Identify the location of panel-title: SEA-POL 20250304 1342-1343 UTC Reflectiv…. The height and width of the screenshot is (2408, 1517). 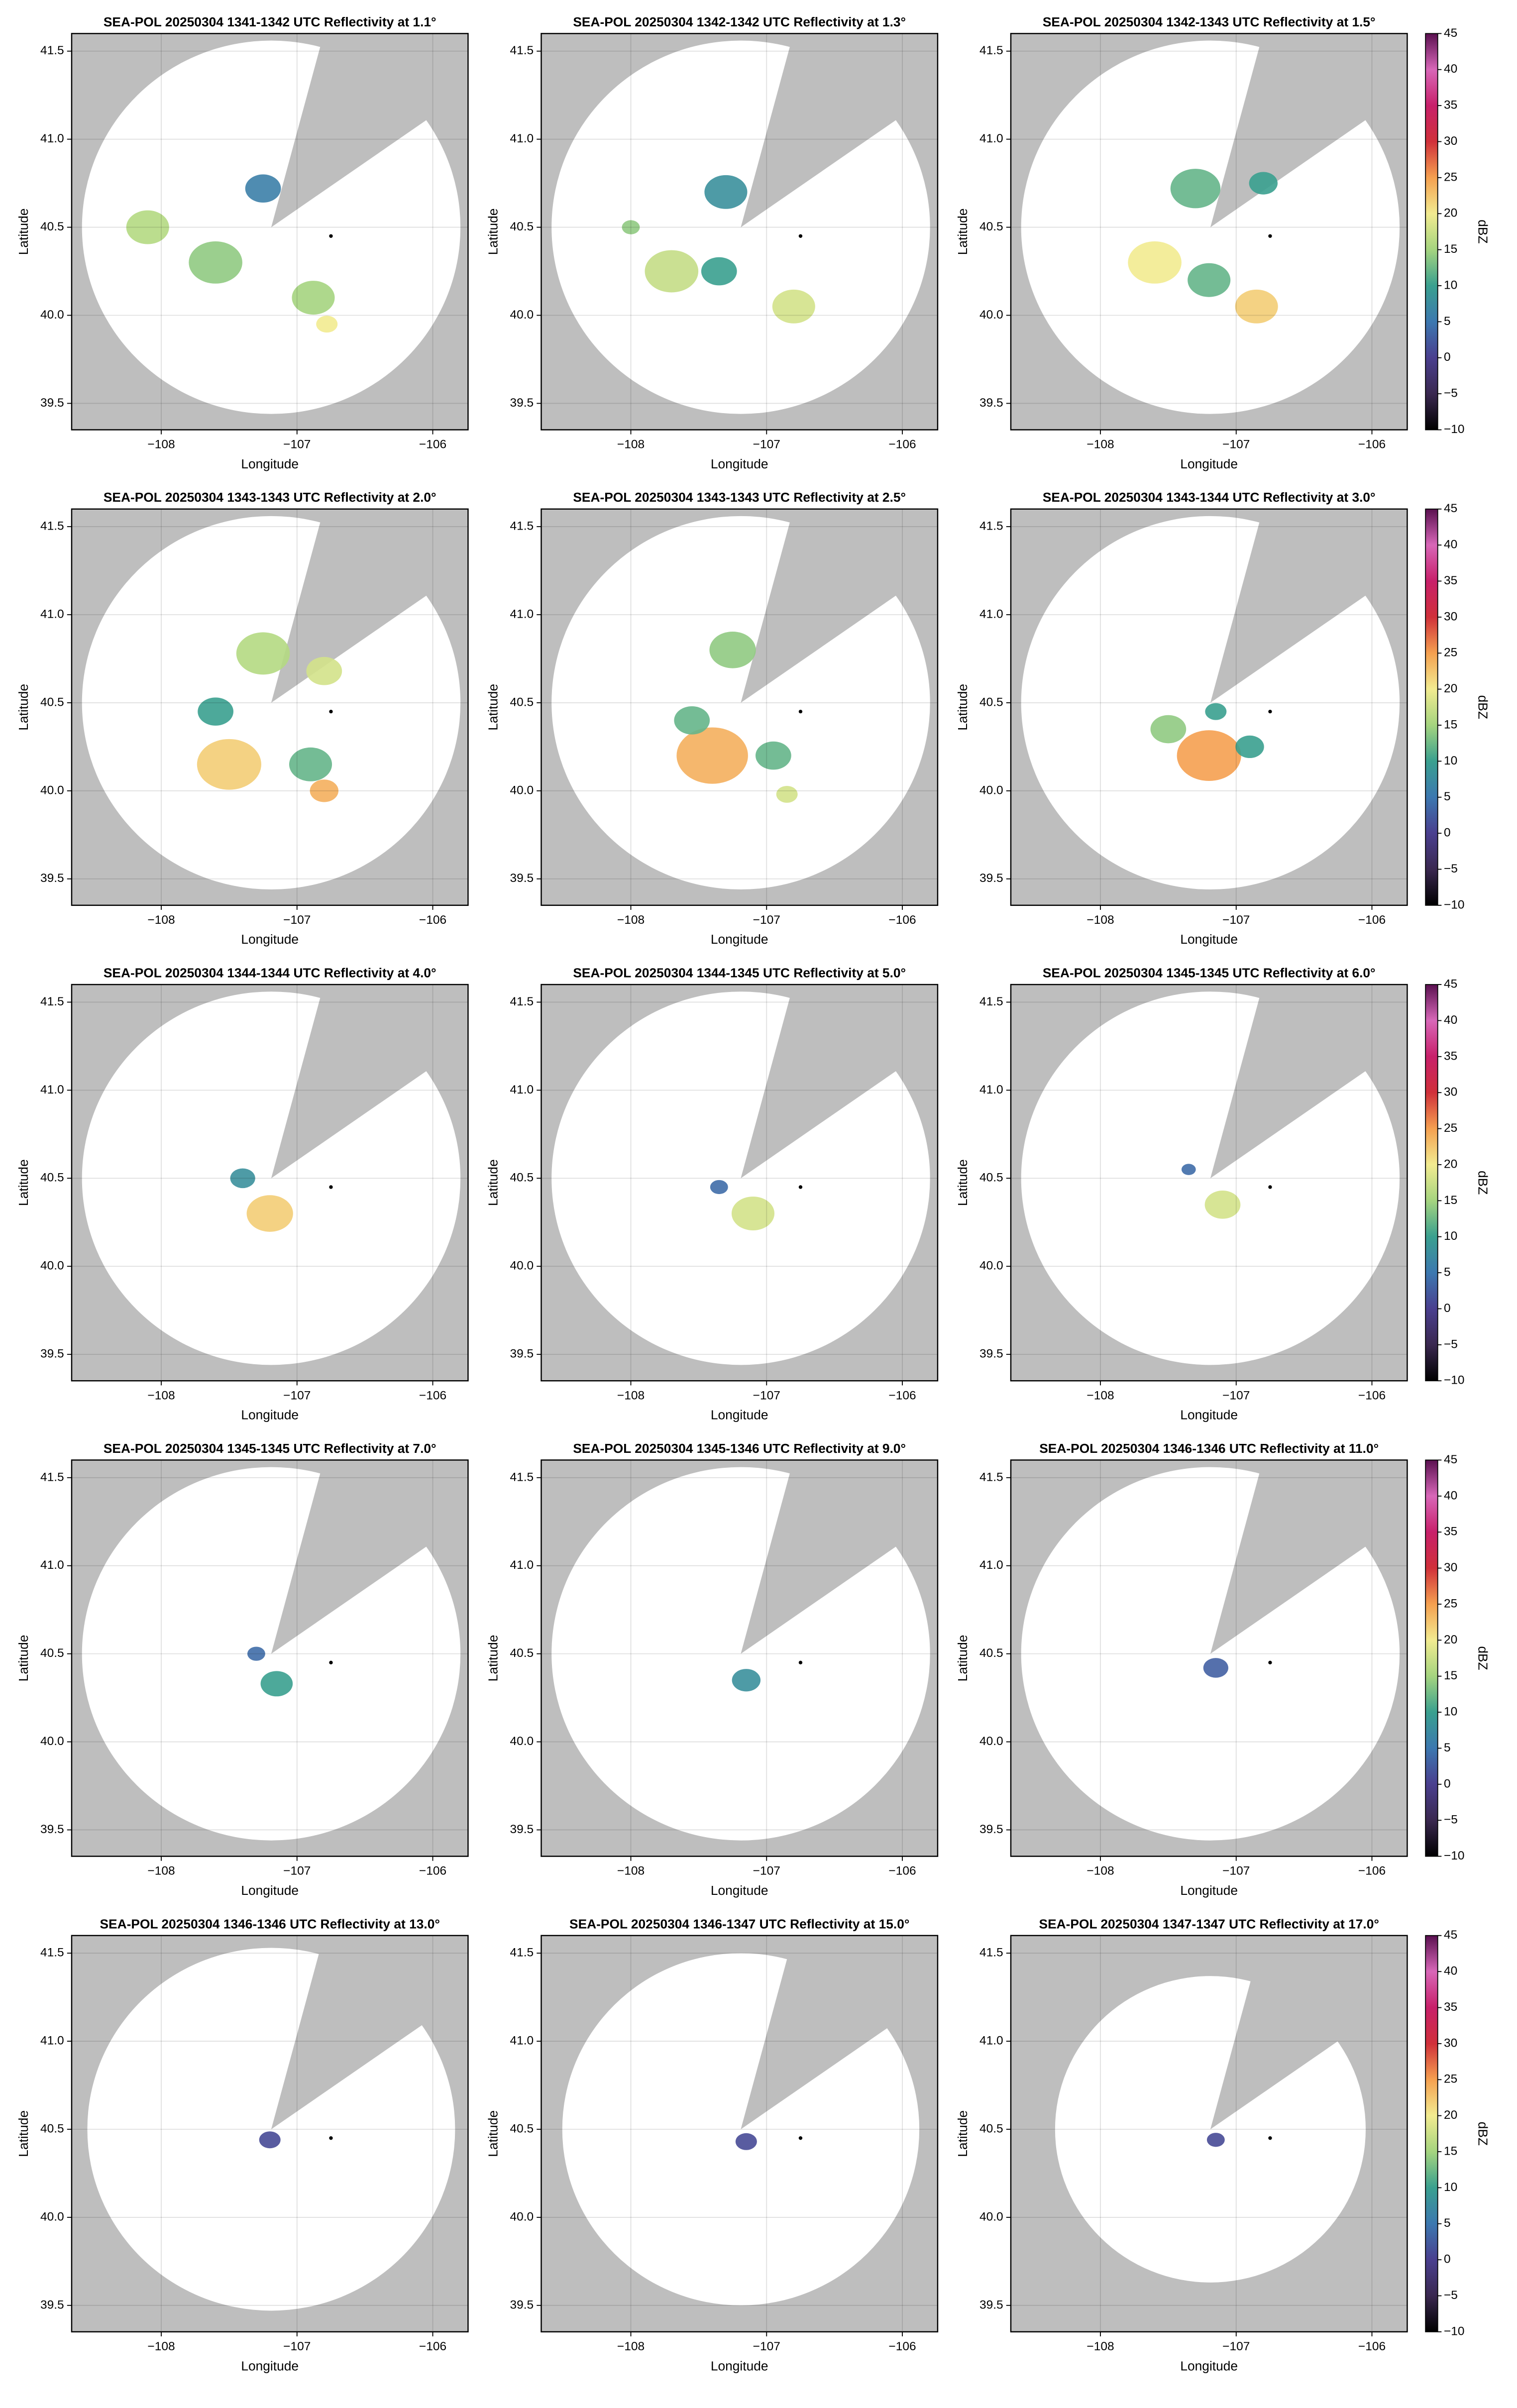
(1209, 22).